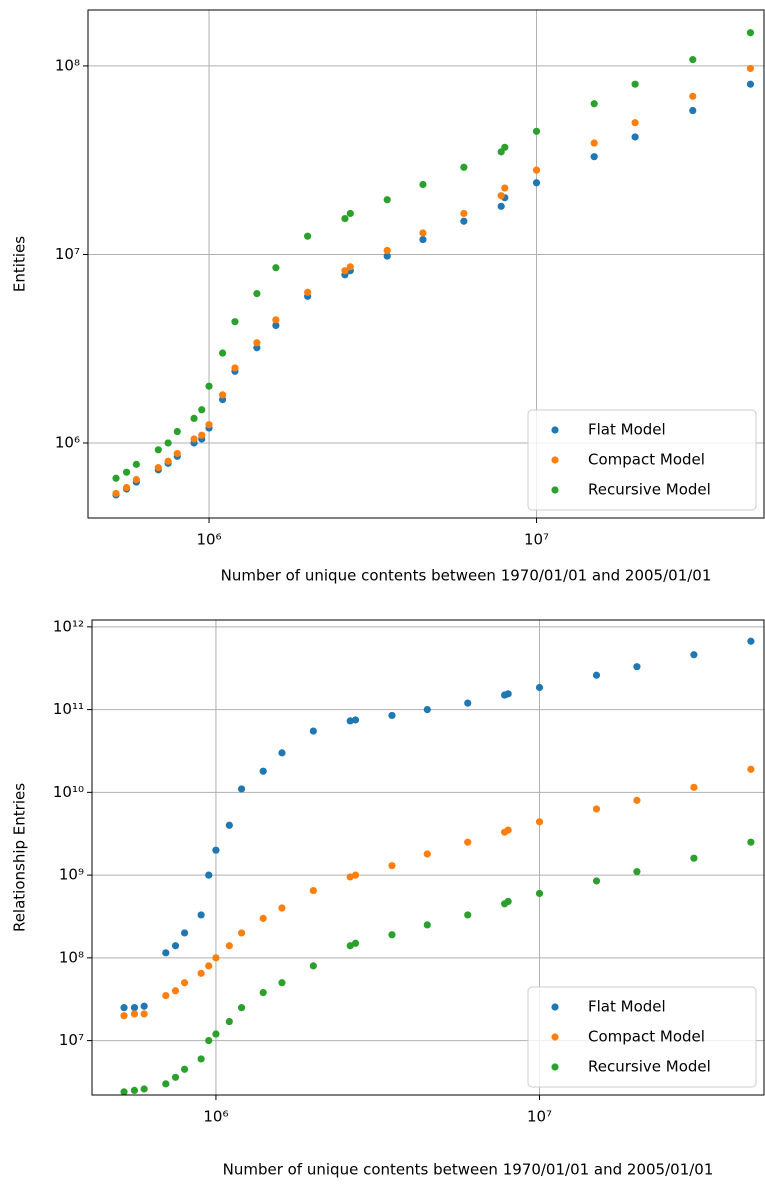 This screenshot has width=765, height=1189. I want to click on y-tick-label: 10⁹, so click(71, 875).